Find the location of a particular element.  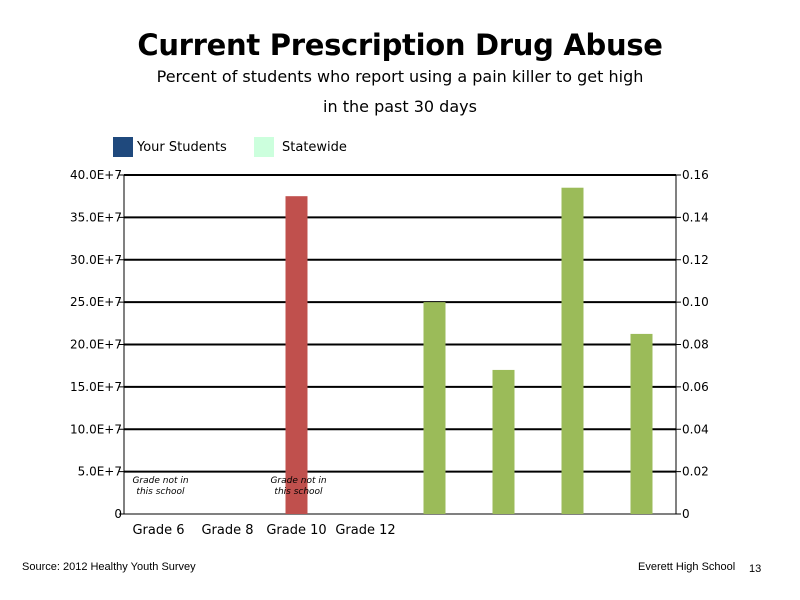

x-tick-label: Grade 8 is located at coordinates (227, 530).